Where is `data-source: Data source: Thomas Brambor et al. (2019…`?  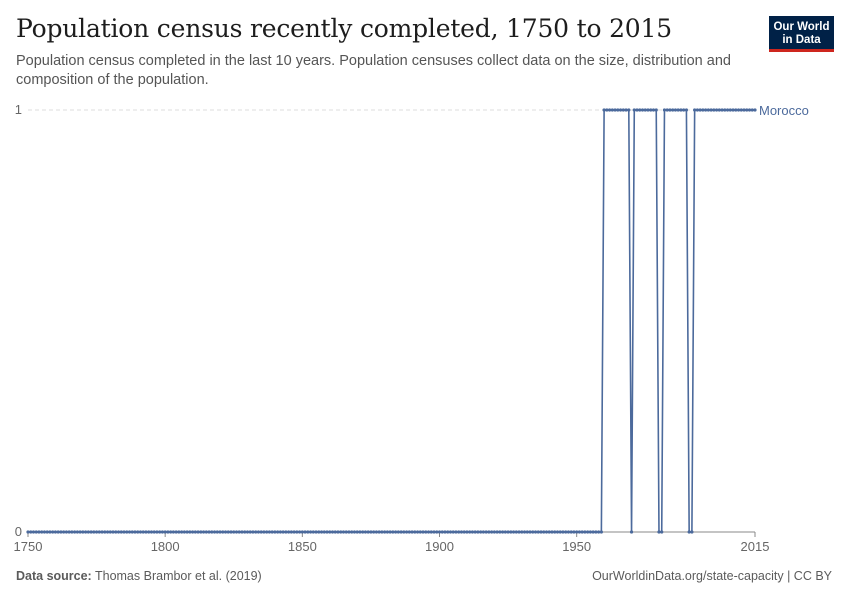
data-source: Data source: Thomas Brambor et al. (2019… is located at coordinates (139, 576).